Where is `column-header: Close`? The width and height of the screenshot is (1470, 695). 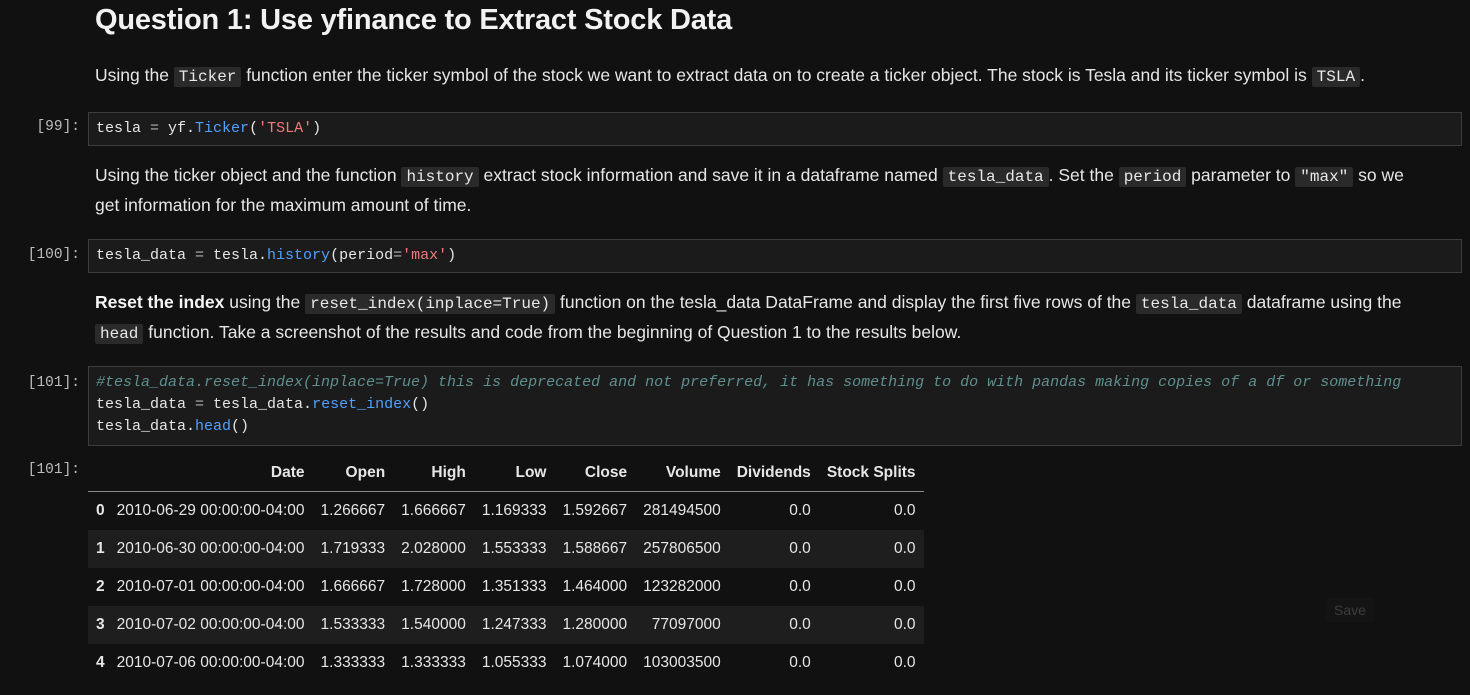 column-header: Close is located at coordinates (595, 473).